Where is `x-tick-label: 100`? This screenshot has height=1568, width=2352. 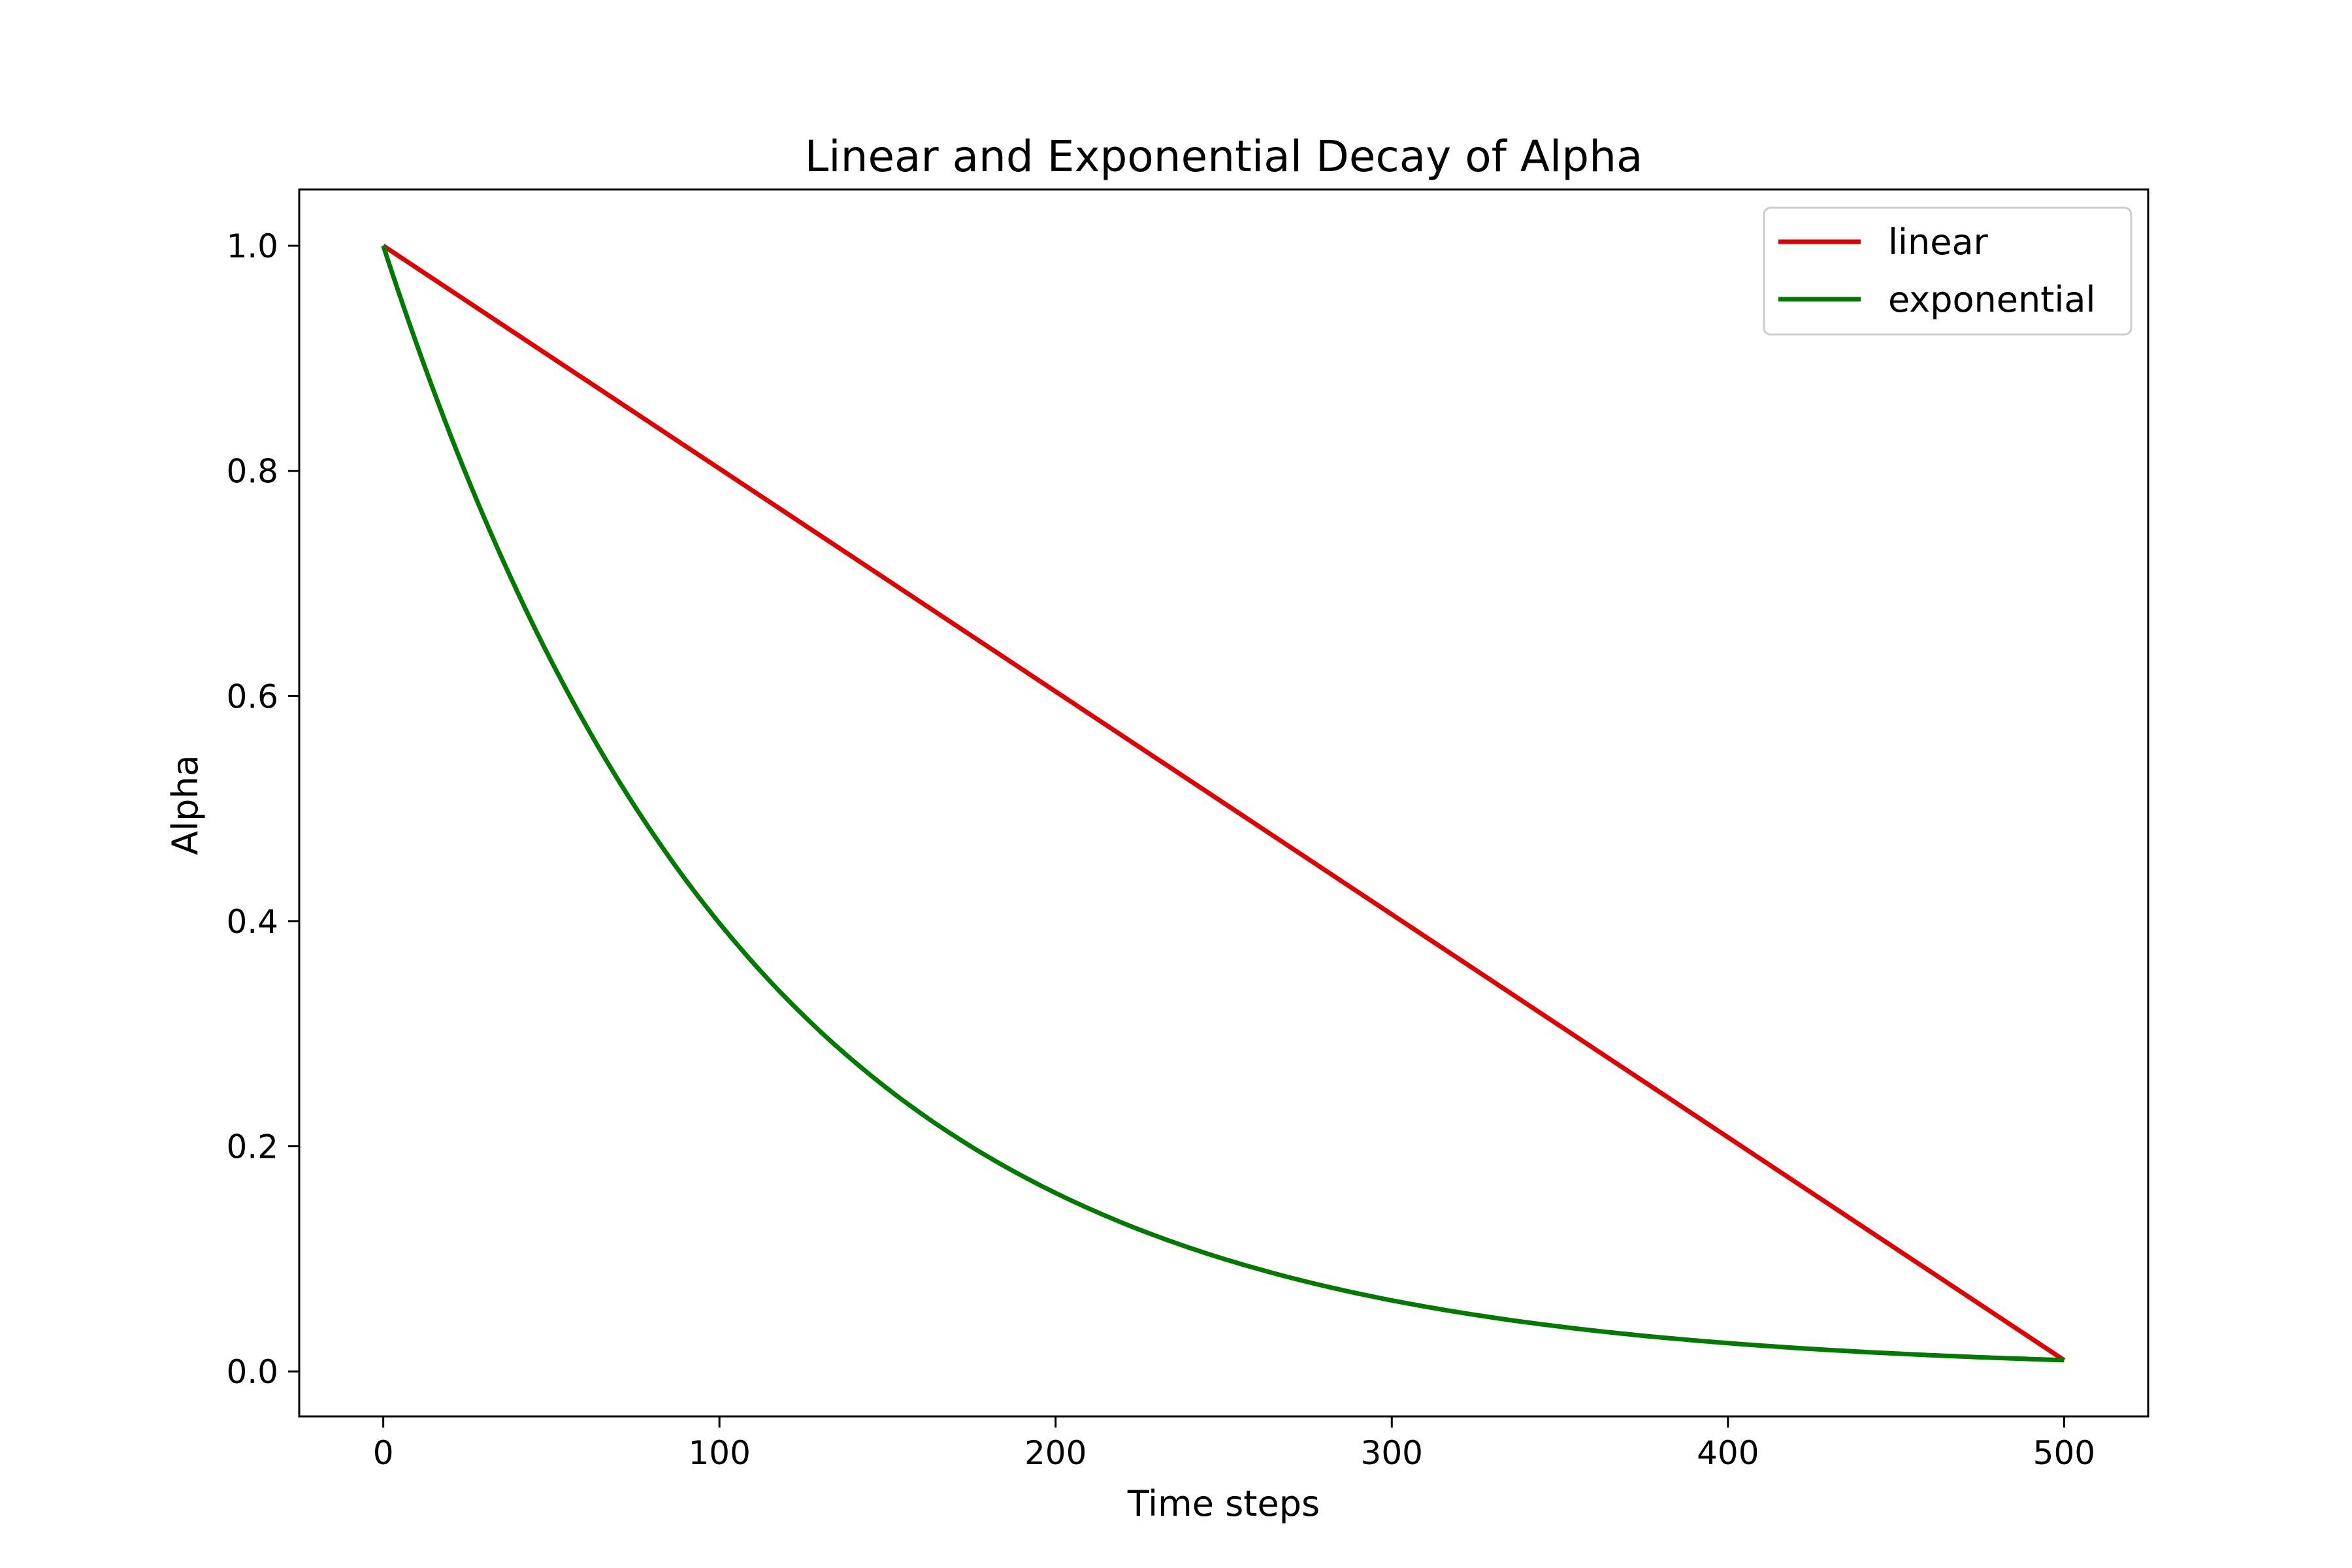
x-tick-label: 100 is located at coordinates (719, 1453).